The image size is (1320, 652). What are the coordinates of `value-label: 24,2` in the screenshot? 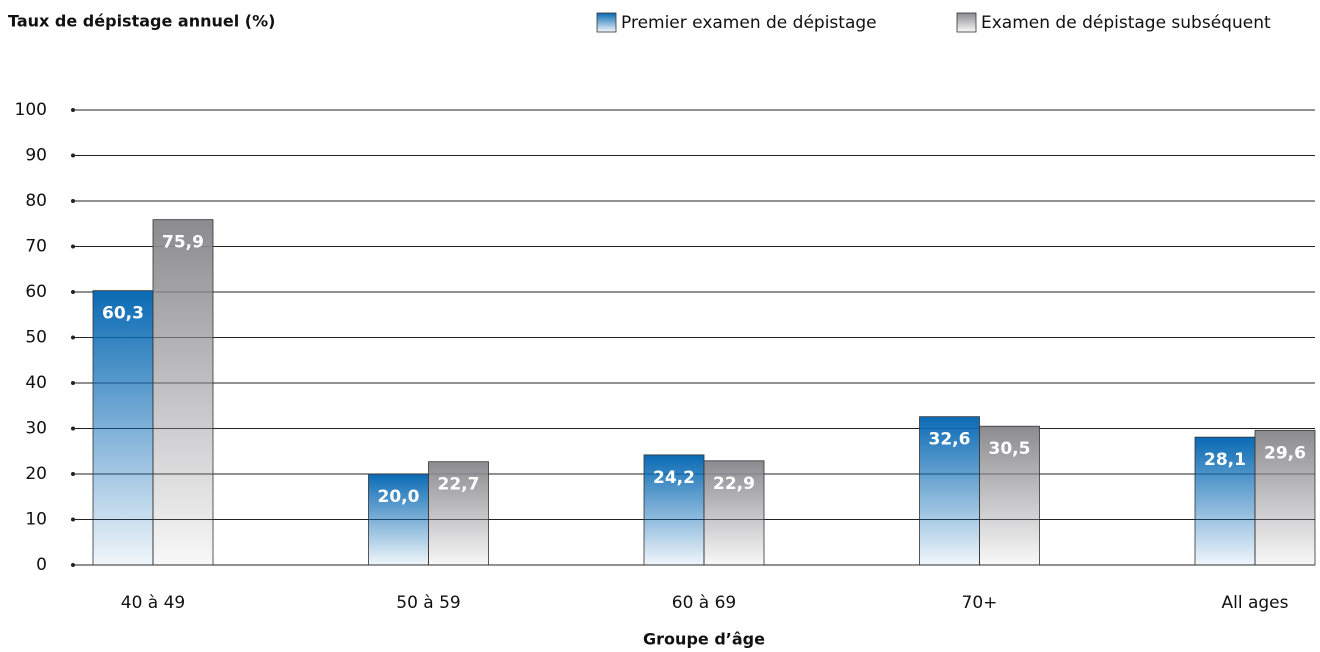 It's located at (674, 478).